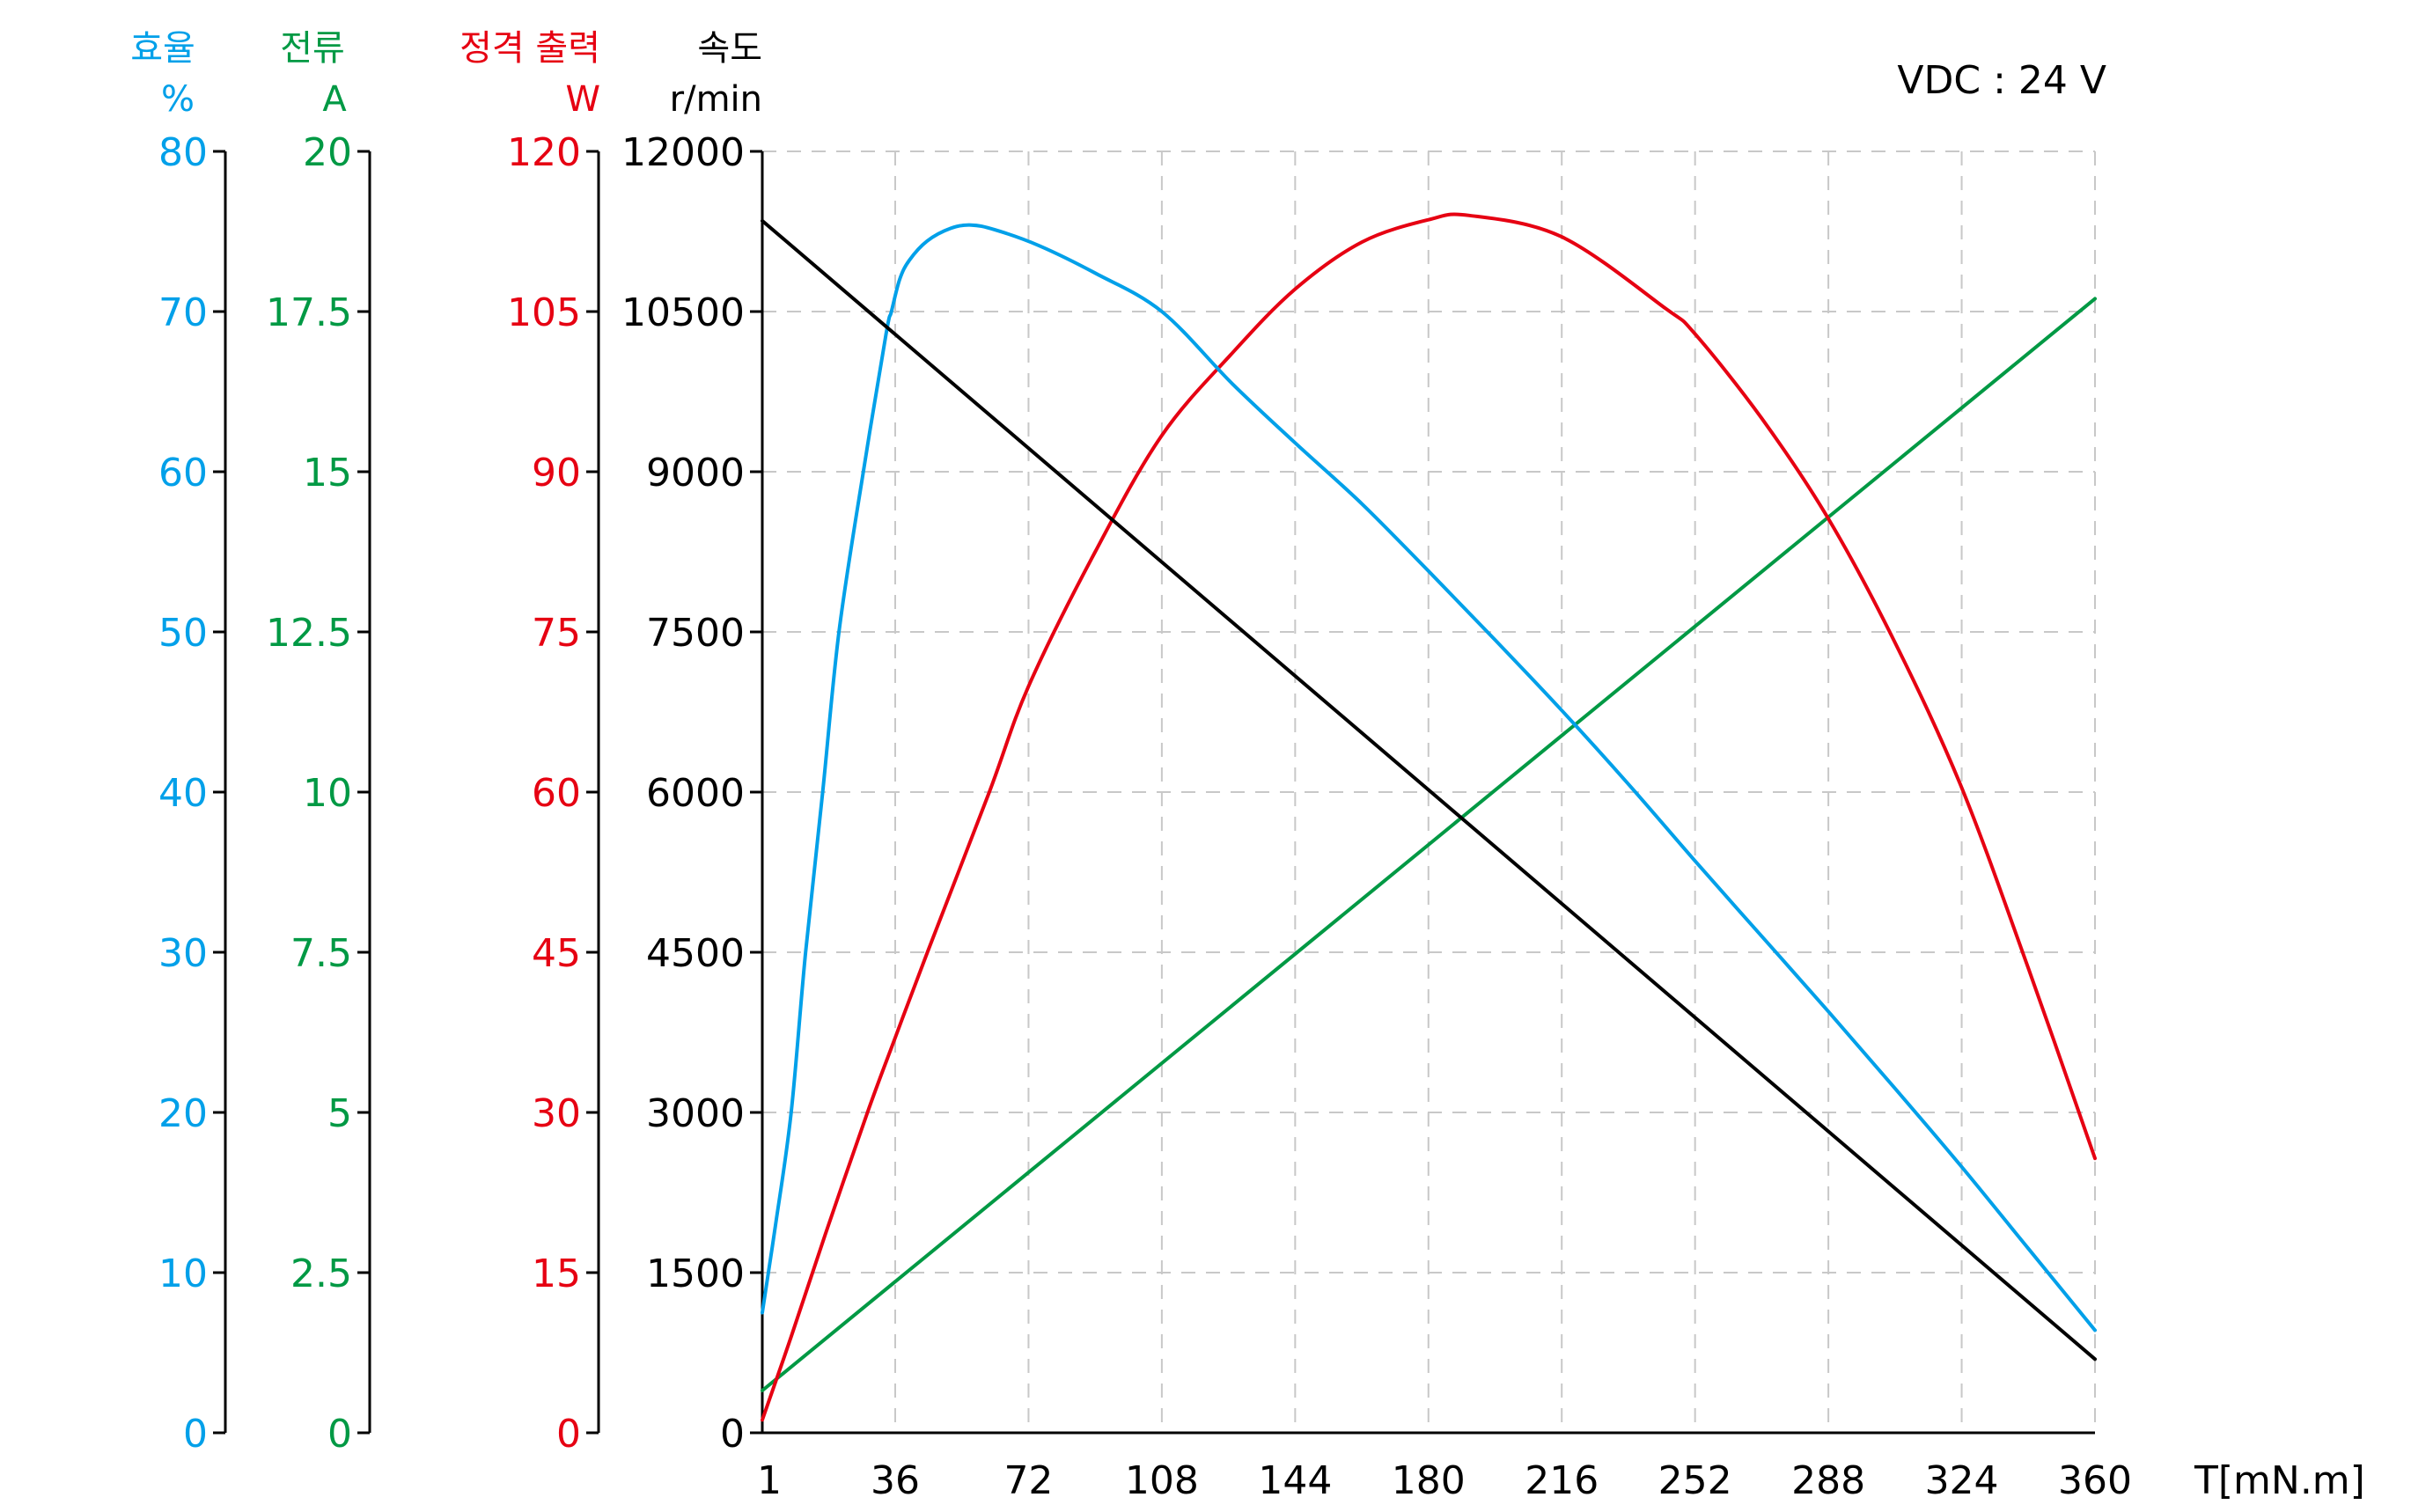 The width and height of the screenshot is (2411, 1512). I want to click on speed-axis-title: 속도, so click(729, 49).